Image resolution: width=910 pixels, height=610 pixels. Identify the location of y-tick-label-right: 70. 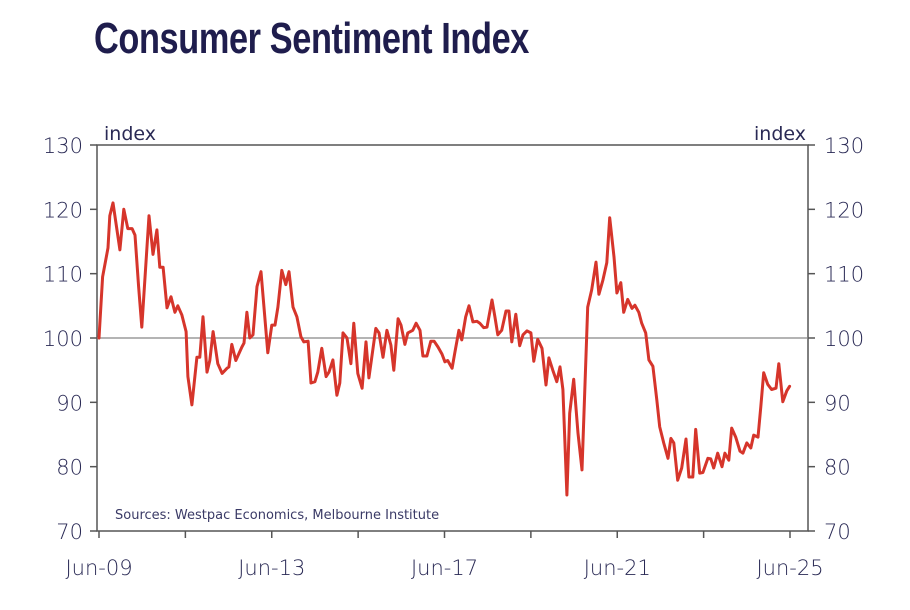
(837, 532).